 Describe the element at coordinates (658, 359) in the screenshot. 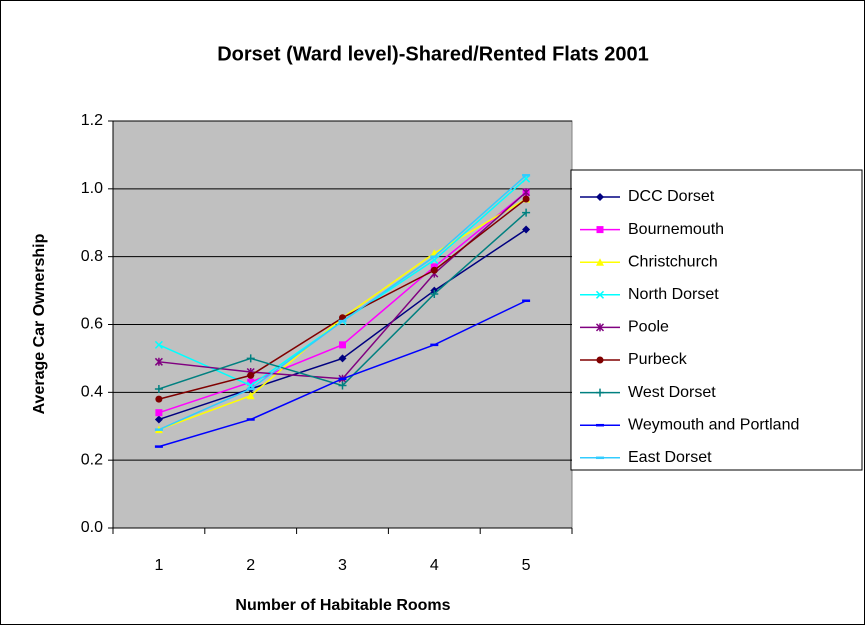

I see `legend-label: Purbeck` at that location.